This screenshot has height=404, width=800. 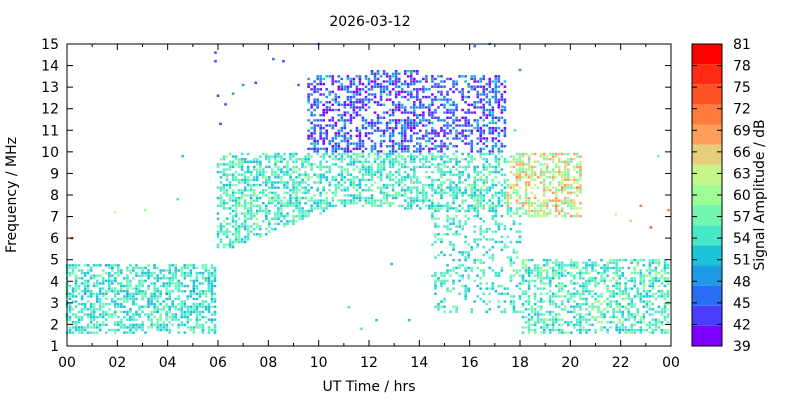 I want to click on colorbar-tick-label: 63, so click(x=742, y=174).